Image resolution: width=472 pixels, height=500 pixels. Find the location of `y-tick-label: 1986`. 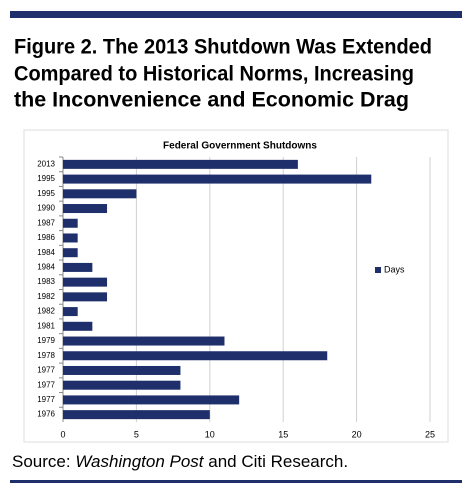

y-tick-label: 1986 is located at coordinates (46, 237).